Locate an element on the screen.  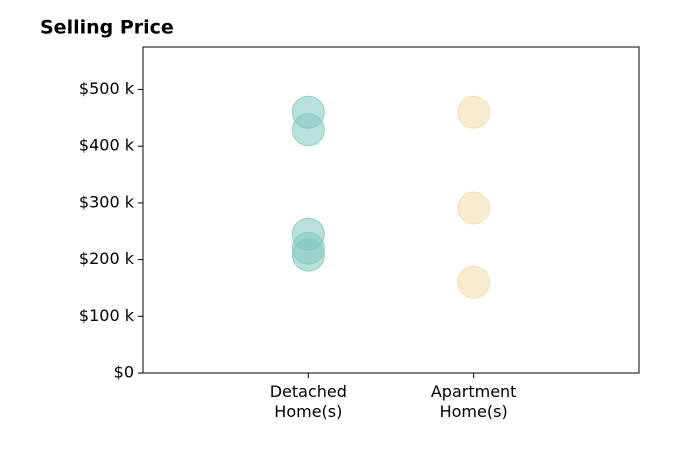
y-tick-label: $0 is located at coordinates (124, 372).